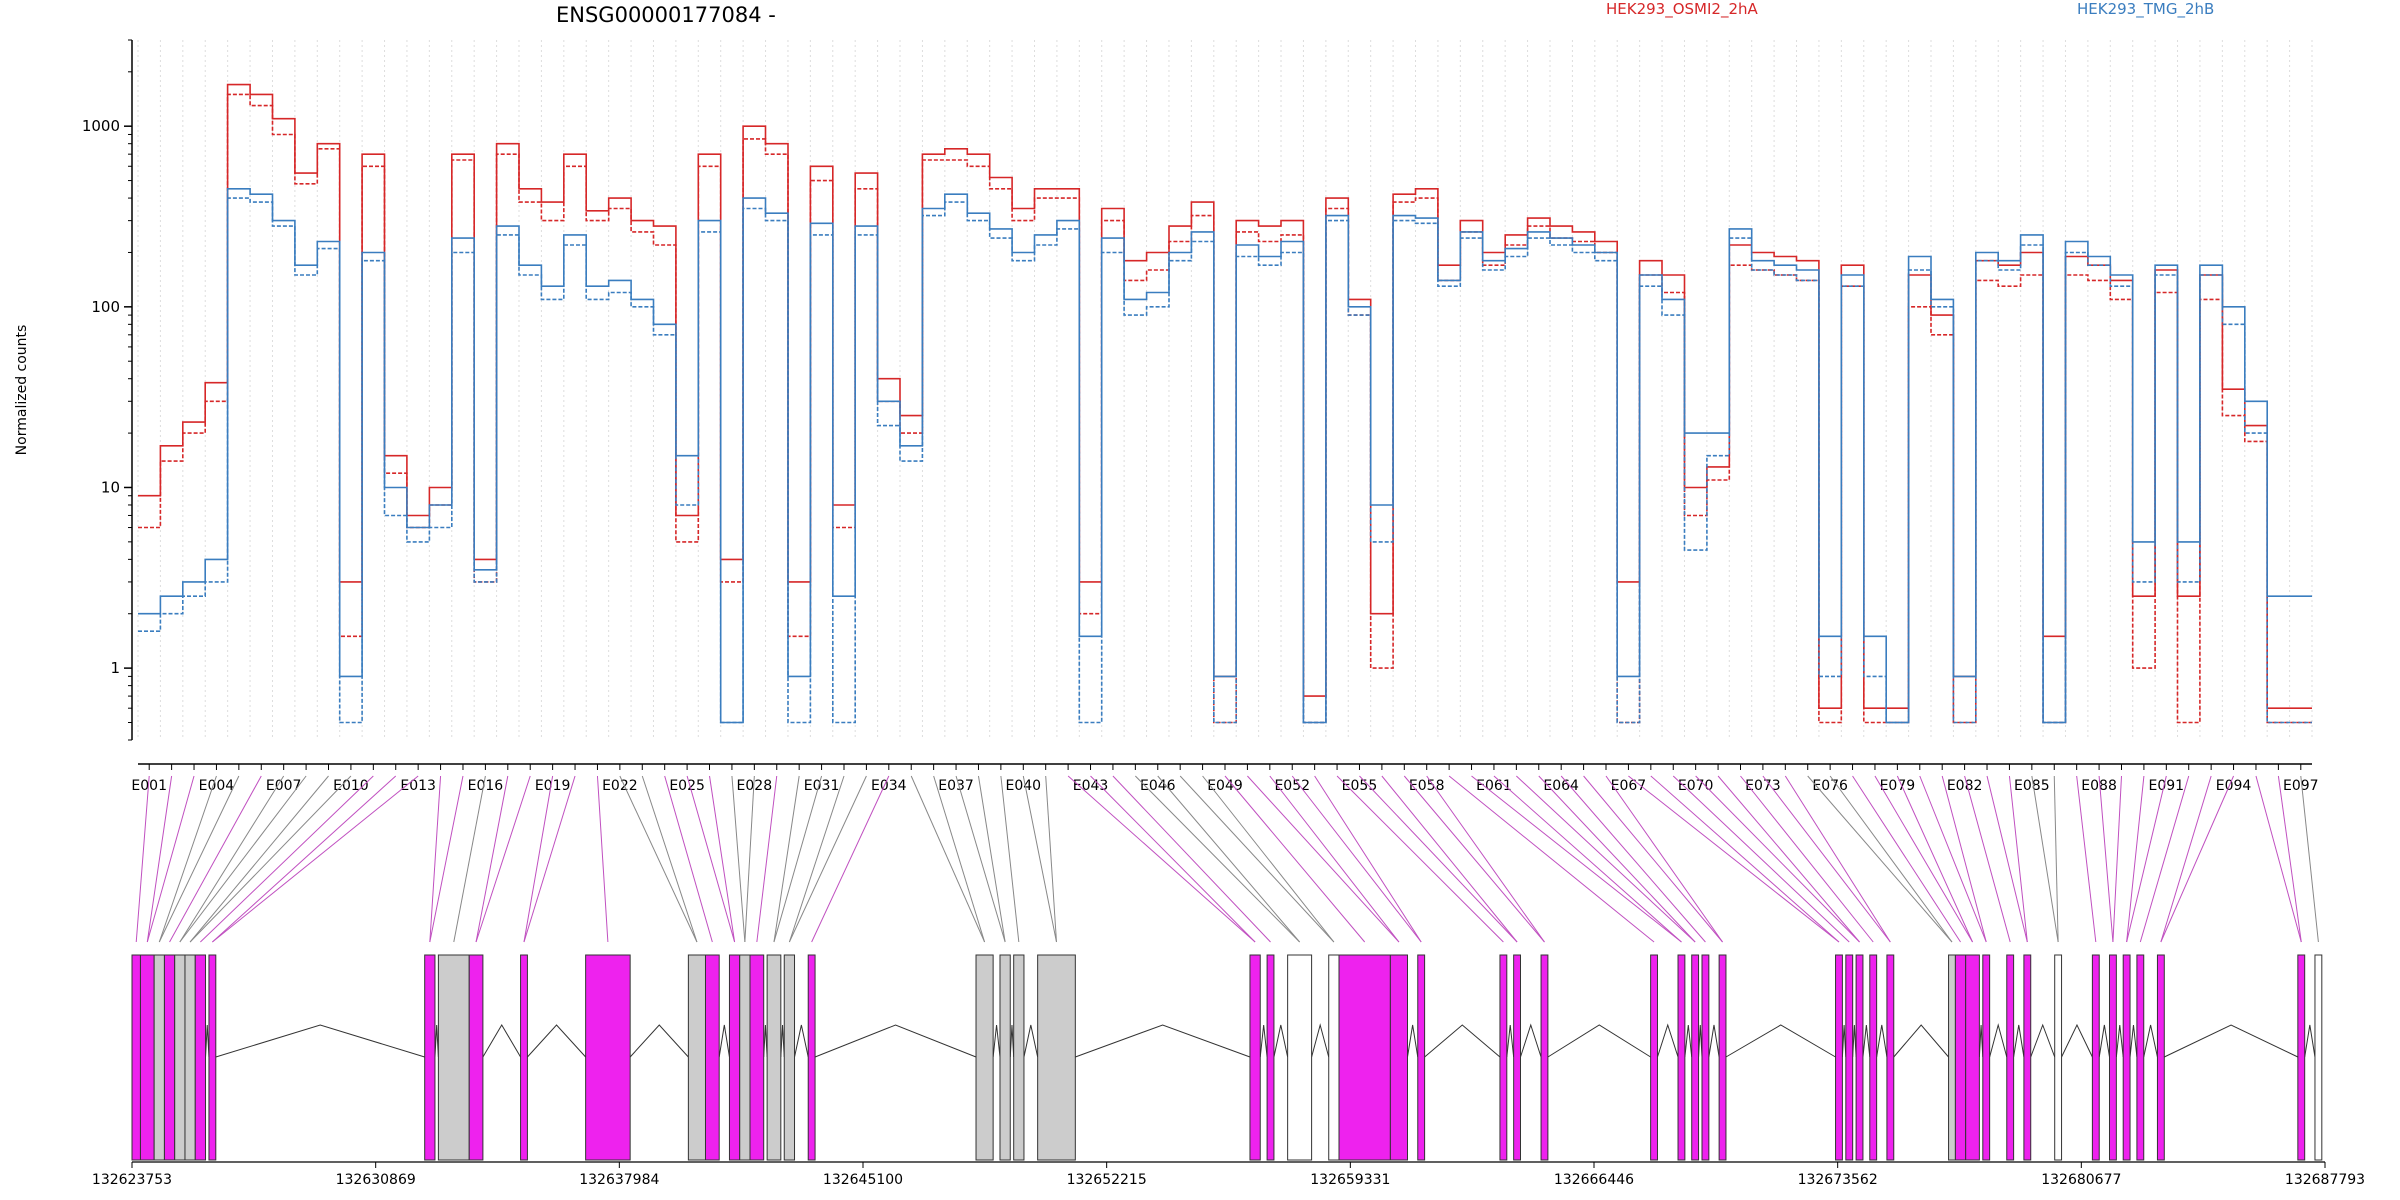 Image resolution: width=2400 pixels, height=1200 pixels. Describe the element at coordinates (1427, 786) in the screenshot. I see `x-tick-label: E058` at that location.